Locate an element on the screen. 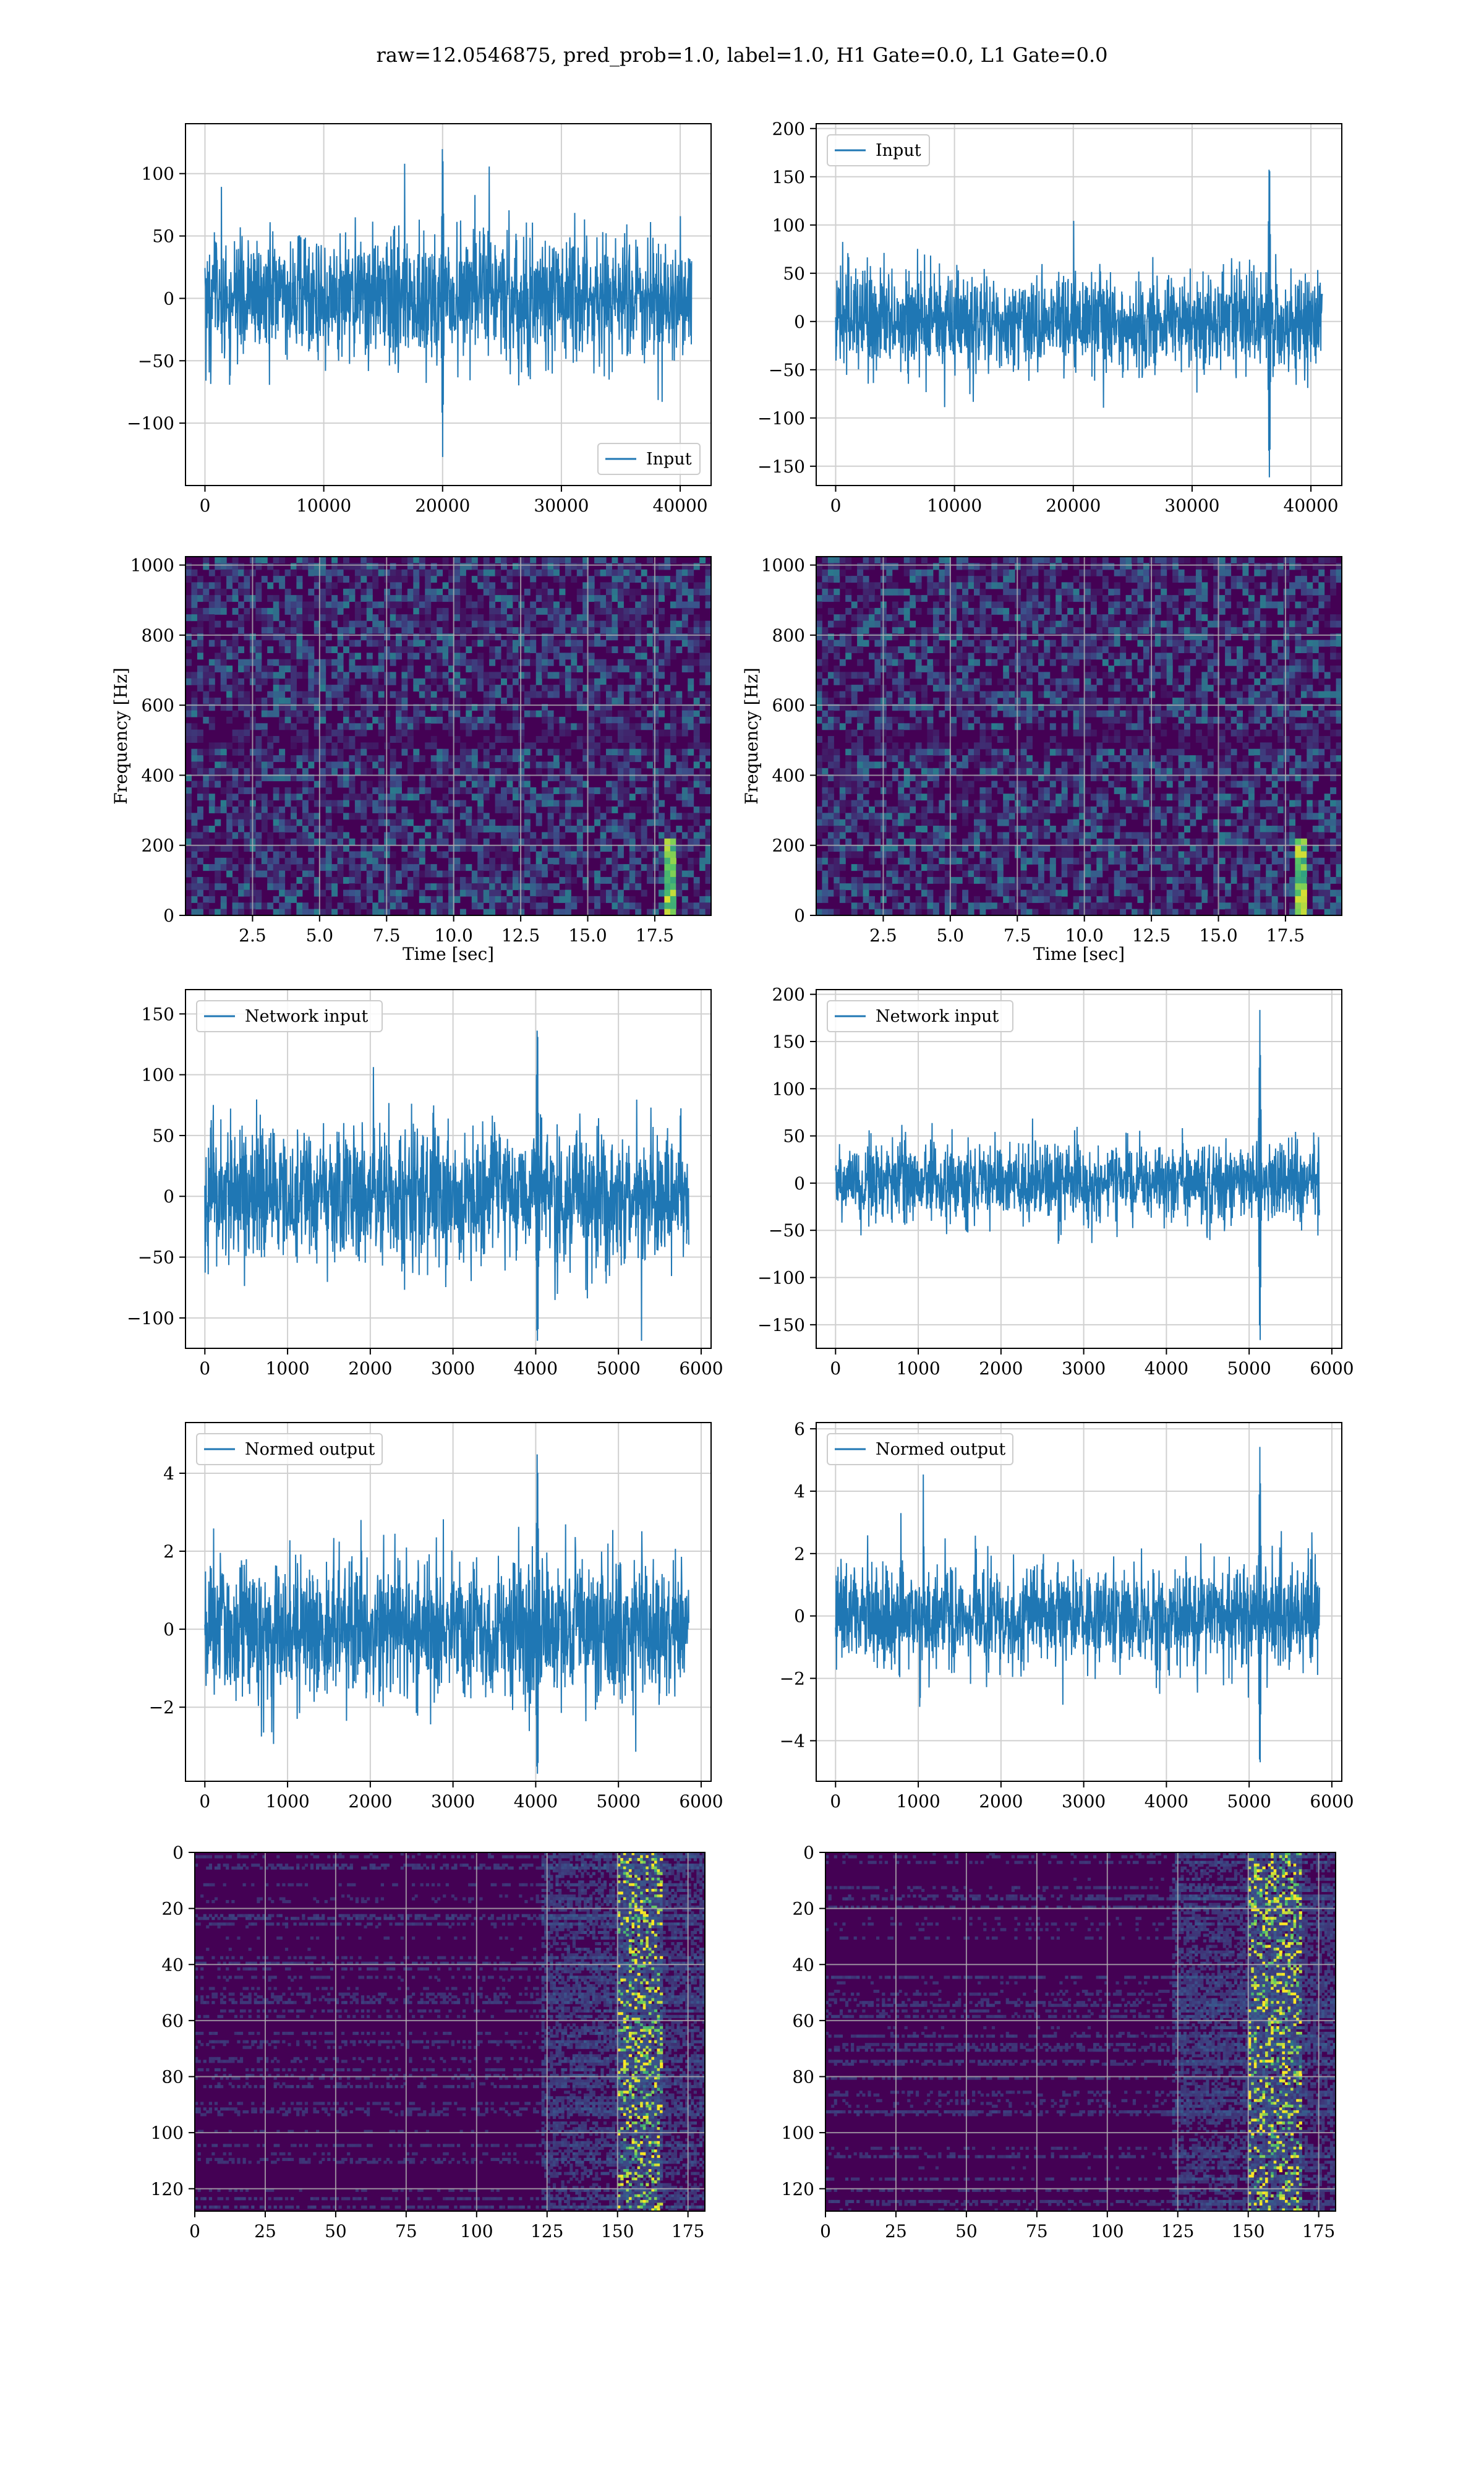  l1-feature-map-ytick-label: 100 is located at coordinates (798, 2133).